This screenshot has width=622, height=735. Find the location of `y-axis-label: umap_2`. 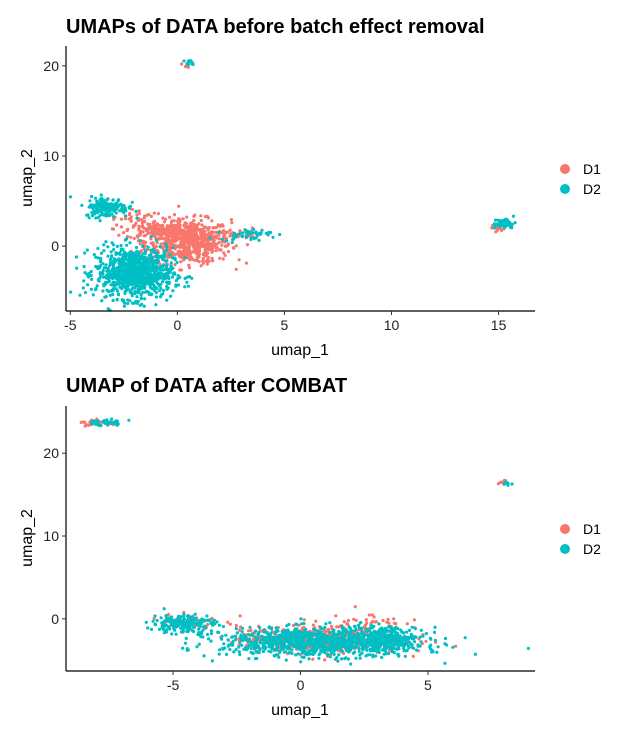

y-axis-label: umap_2 is located at coordinates (27, 538).